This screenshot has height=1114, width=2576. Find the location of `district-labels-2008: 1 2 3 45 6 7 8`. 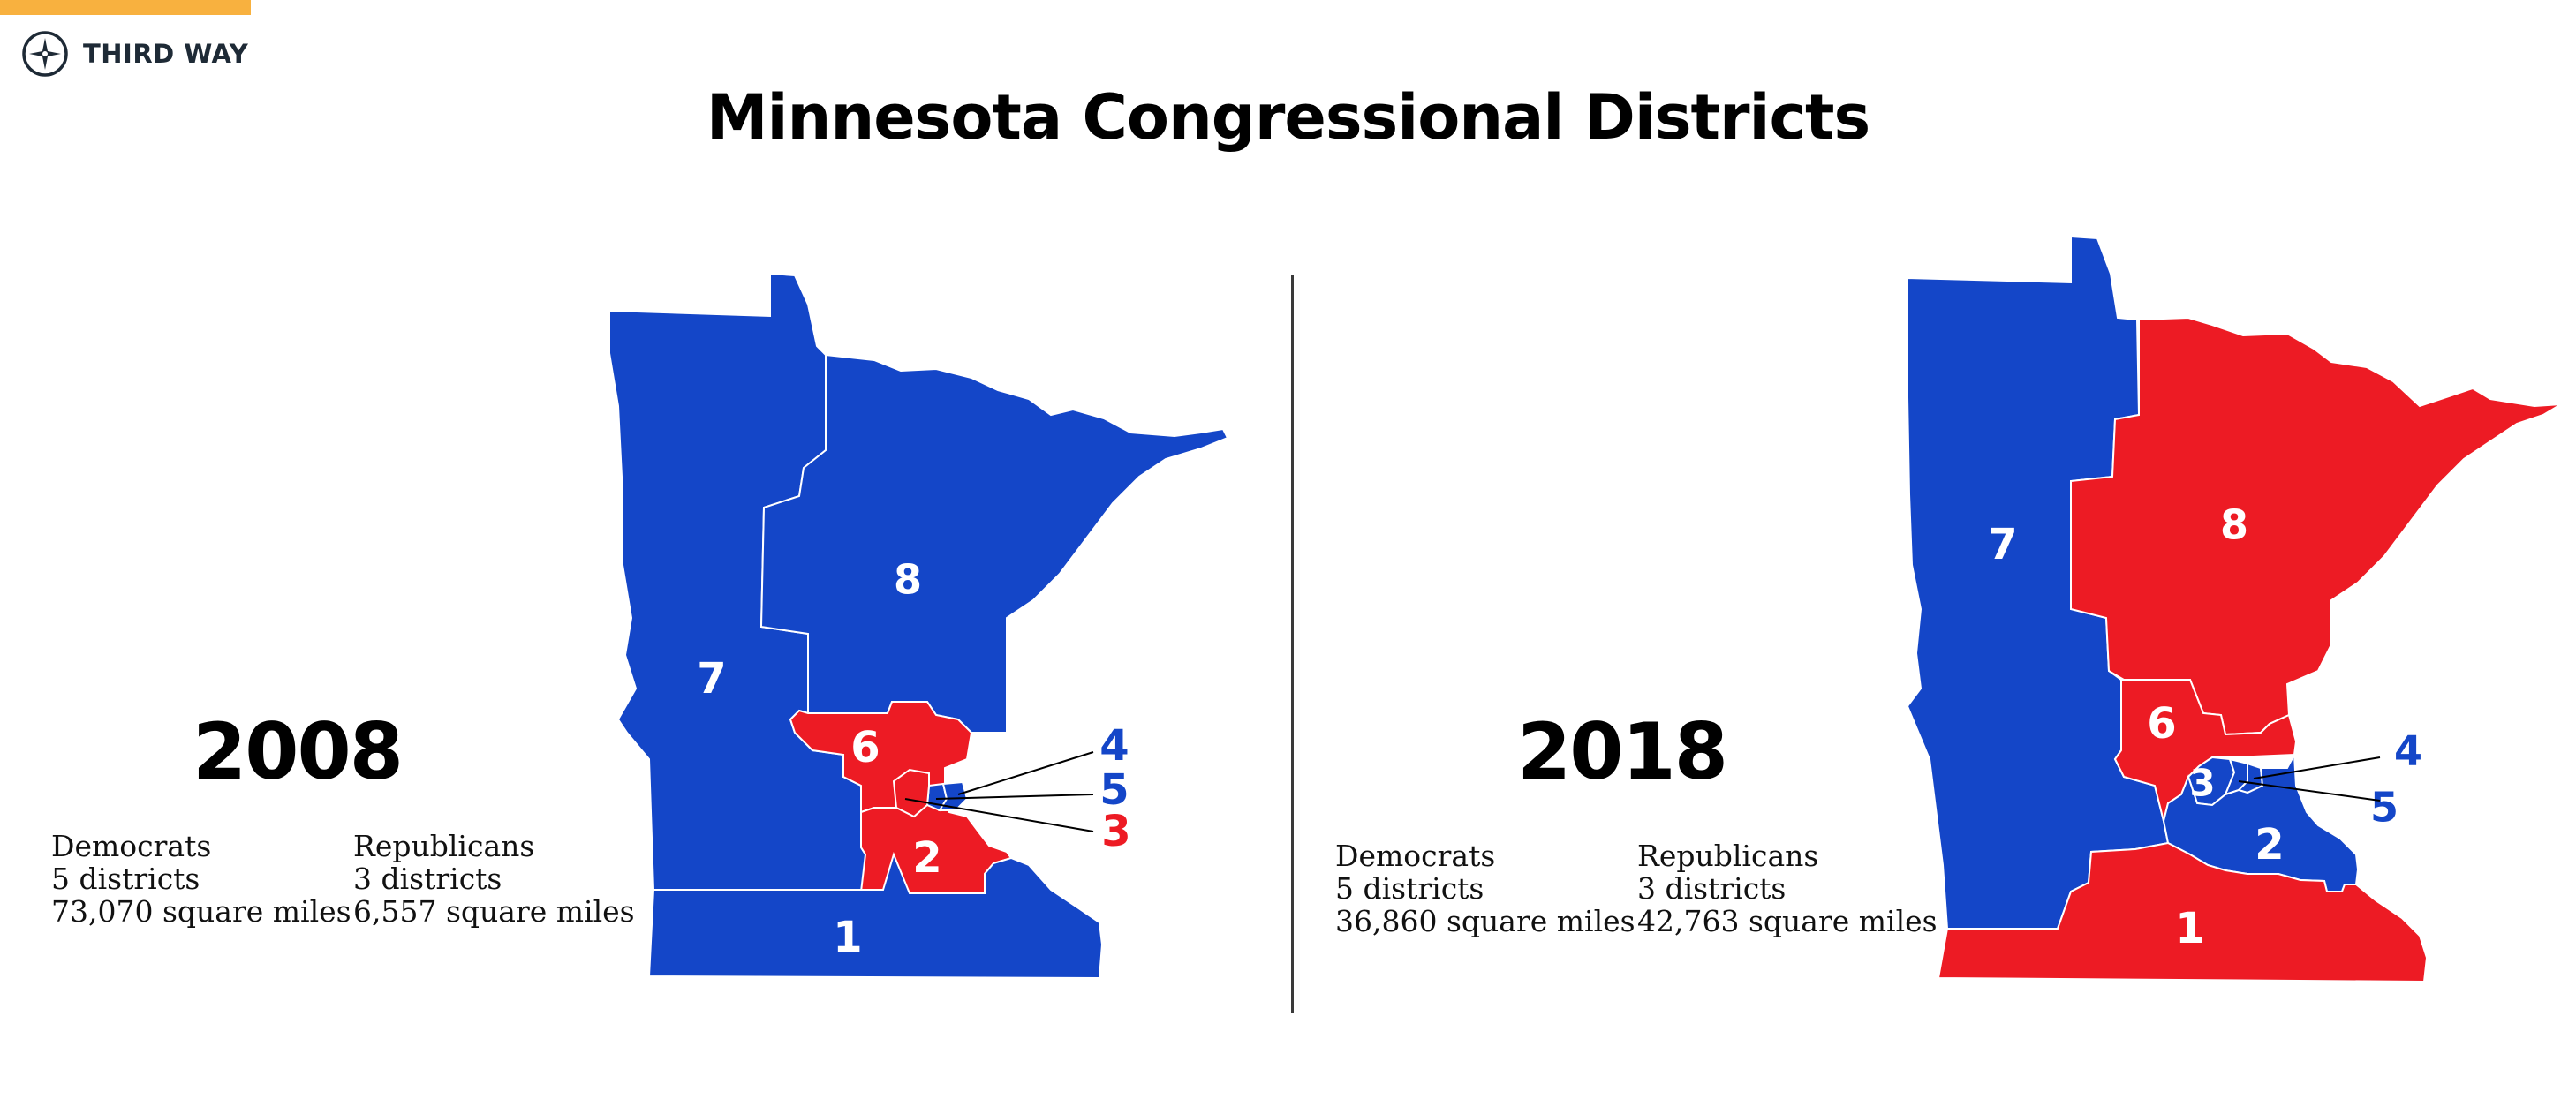

district-labels-2008: 1 2 3 45 6 7 8 is located at coordinates (914, 759).